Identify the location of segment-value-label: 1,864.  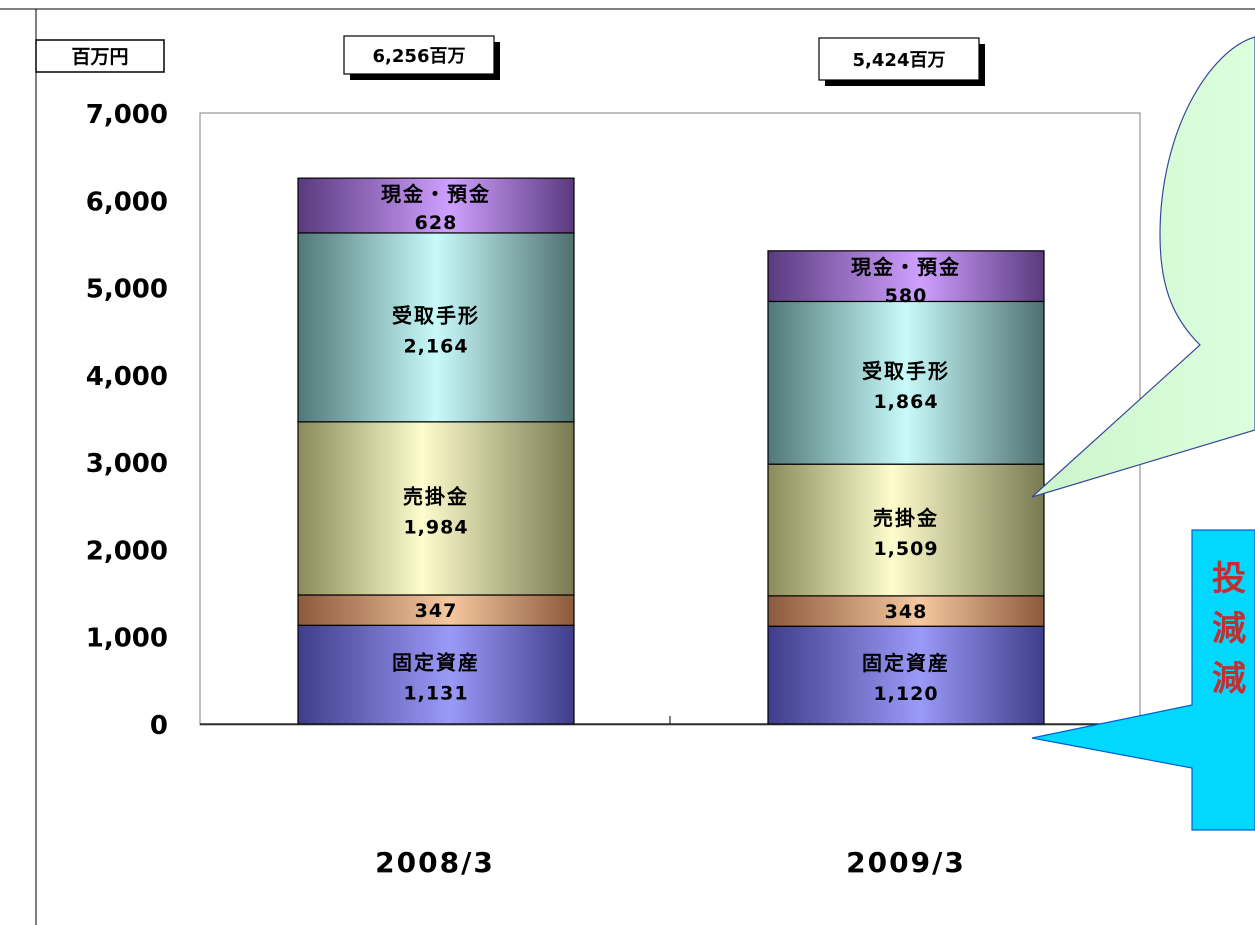
(905, 402).